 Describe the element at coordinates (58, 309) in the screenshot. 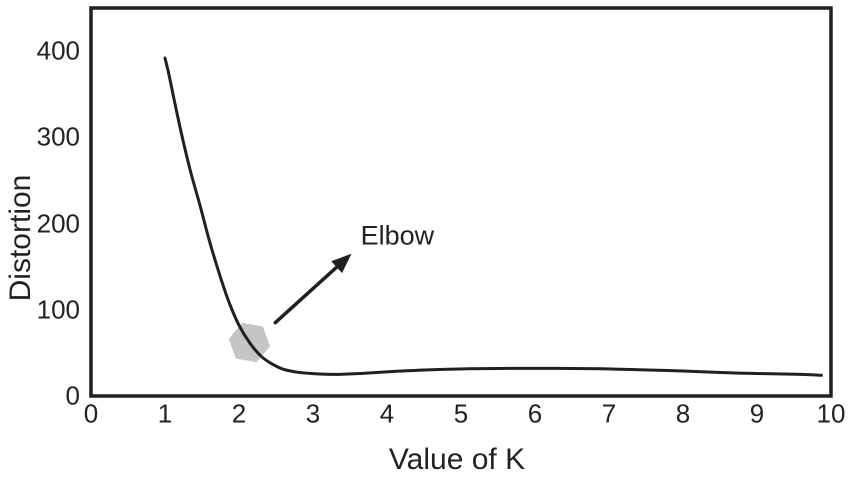

I see `y-tick-label-100: 100` at that location.